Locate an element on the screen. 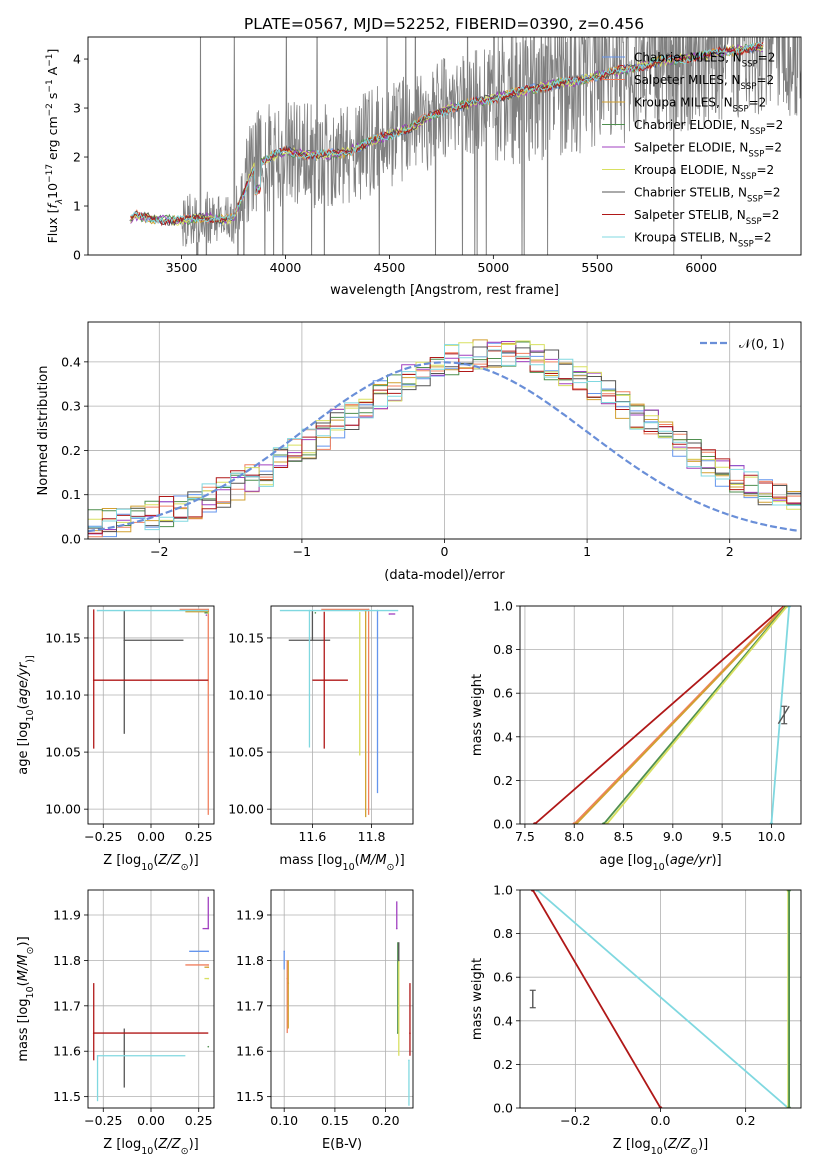 The image size is (819, 1170). label-part: f is located at coordinates (52, 206).